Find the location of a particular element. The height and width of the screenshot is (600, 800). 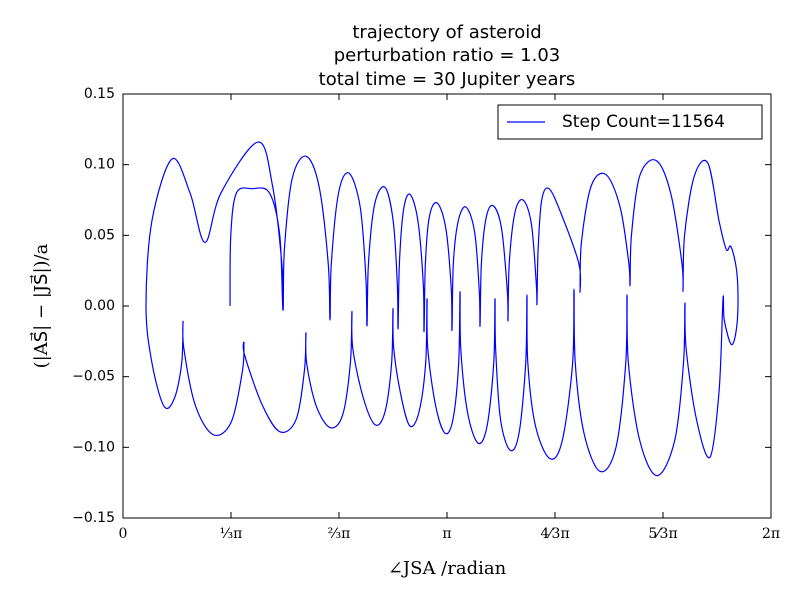

y-tick-label: −0.05 is located at coordinates (93, 377).